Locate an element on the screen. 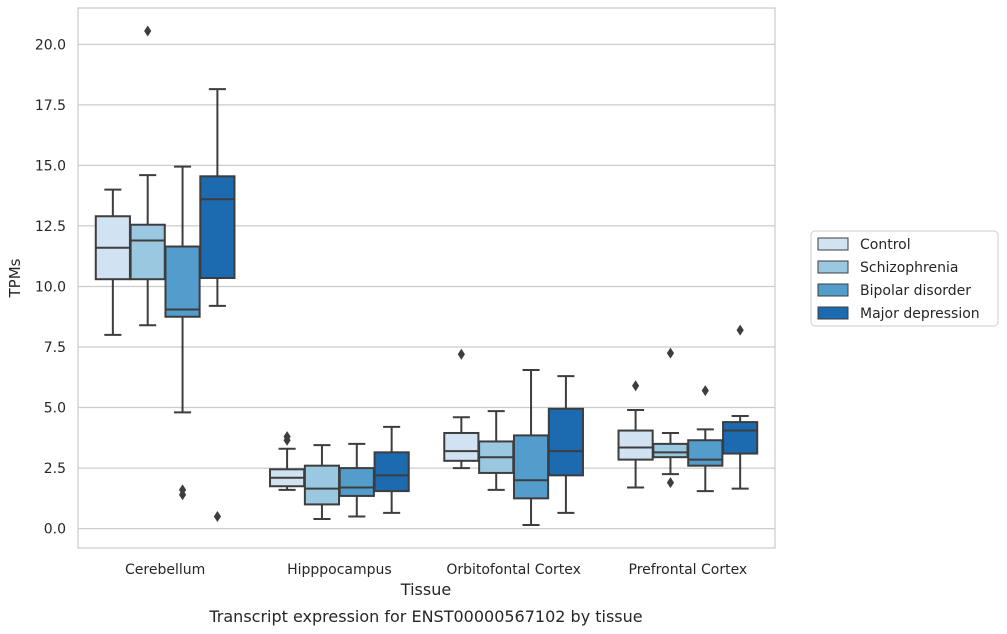 The height and width of the screenshot is (634, 1007). legend-label: Major depression is located at coordinates (920, 314).